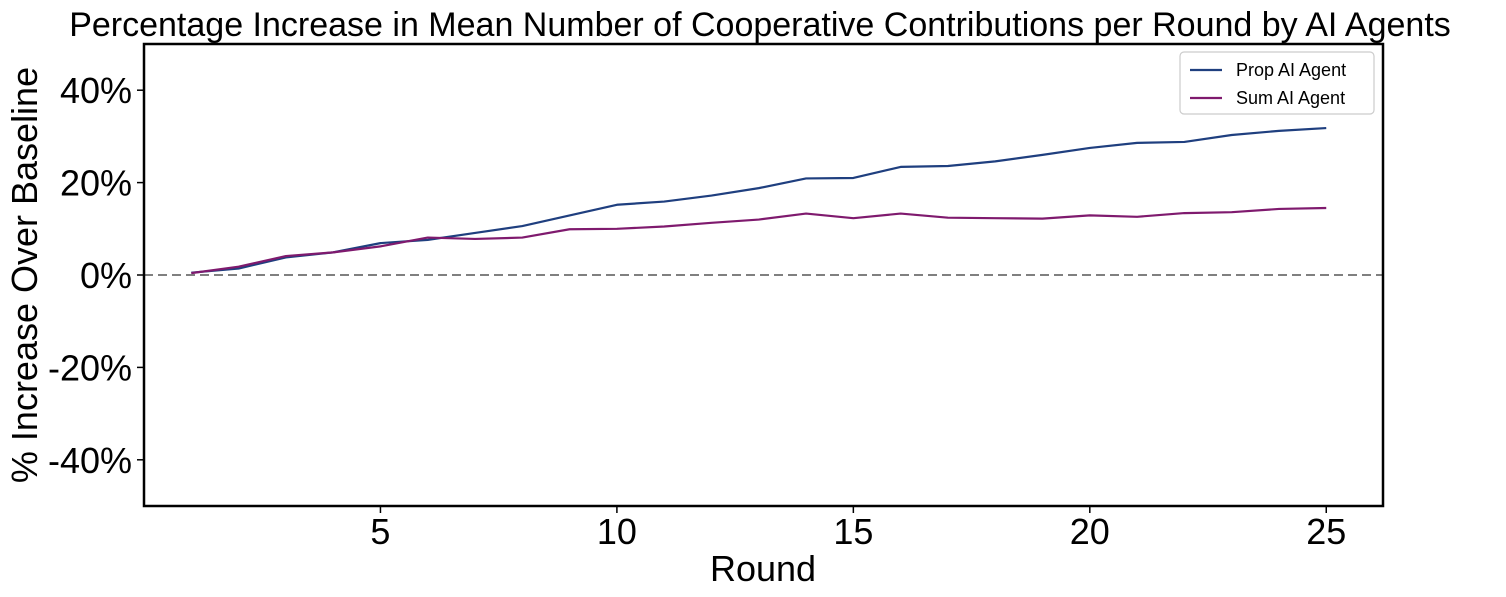  Describe the element at coordinates (96, 90) in the screenshot. I see `y-tick-label: 40%` at that location.